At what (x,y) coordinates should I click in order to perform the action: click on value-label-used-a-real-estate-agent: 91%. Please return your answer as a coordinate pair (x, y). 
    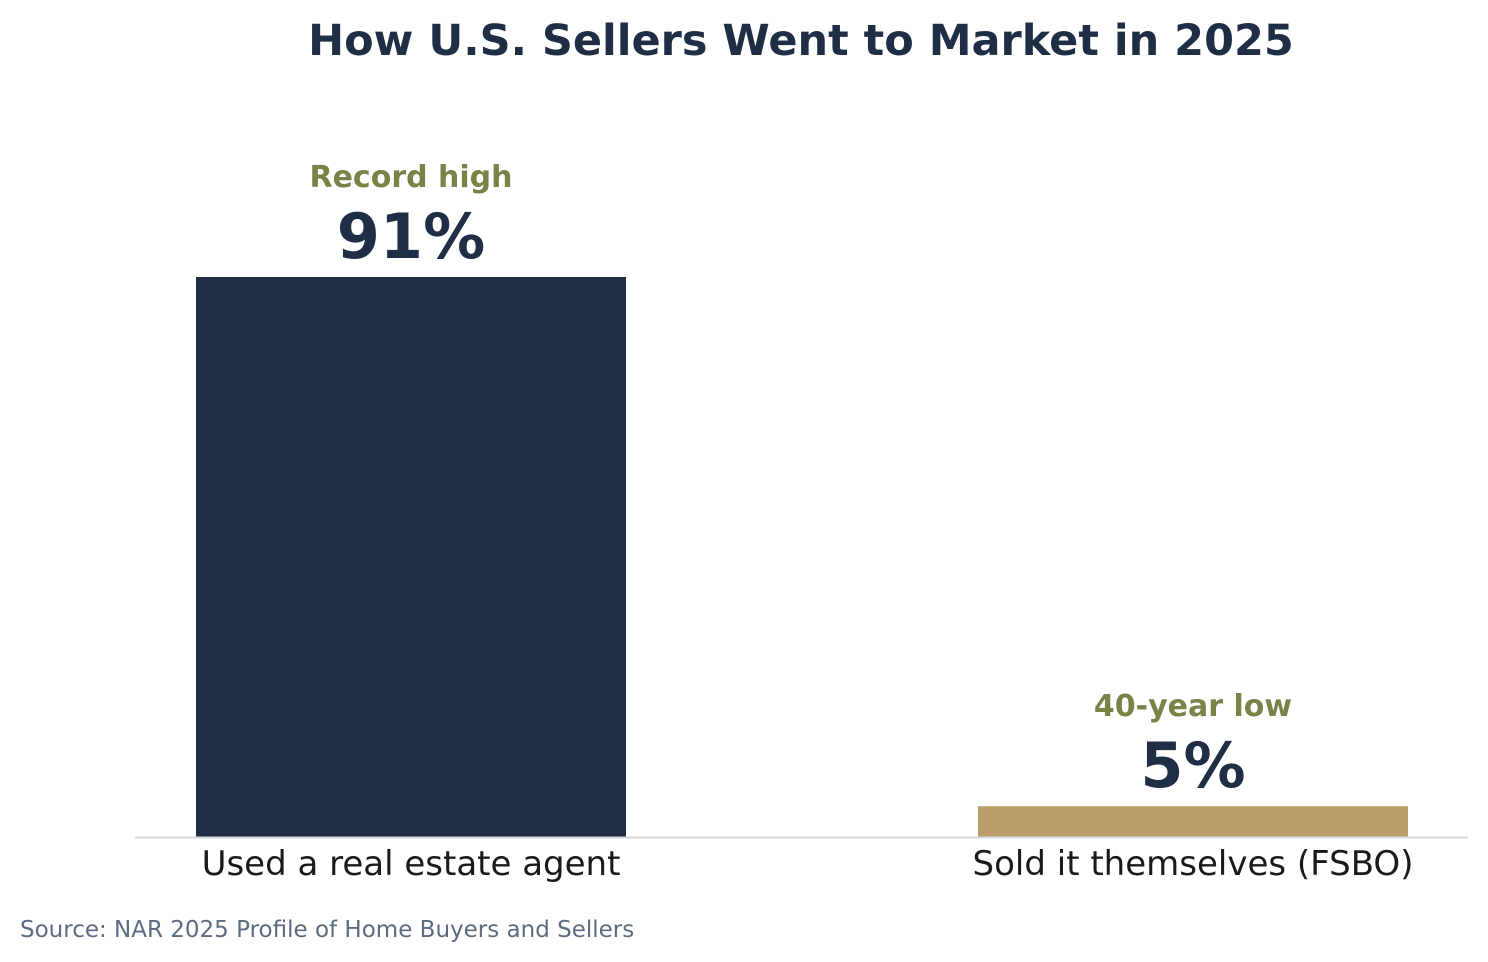
    Looking at the image, I should click on (411, 236).